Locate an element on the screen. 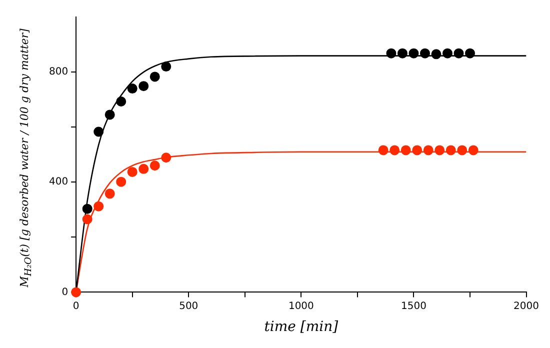 The image size is (550, 348). x-tick-label: 0 is located at coordinates (76, 306).